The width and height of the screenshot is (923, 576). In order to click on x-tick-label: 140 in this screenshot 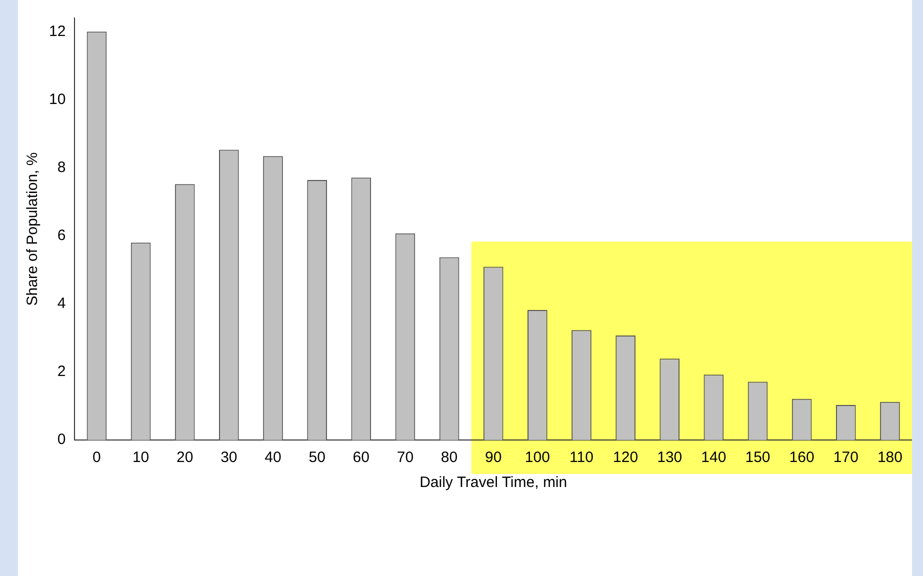, I will do `click(713, 457)`.